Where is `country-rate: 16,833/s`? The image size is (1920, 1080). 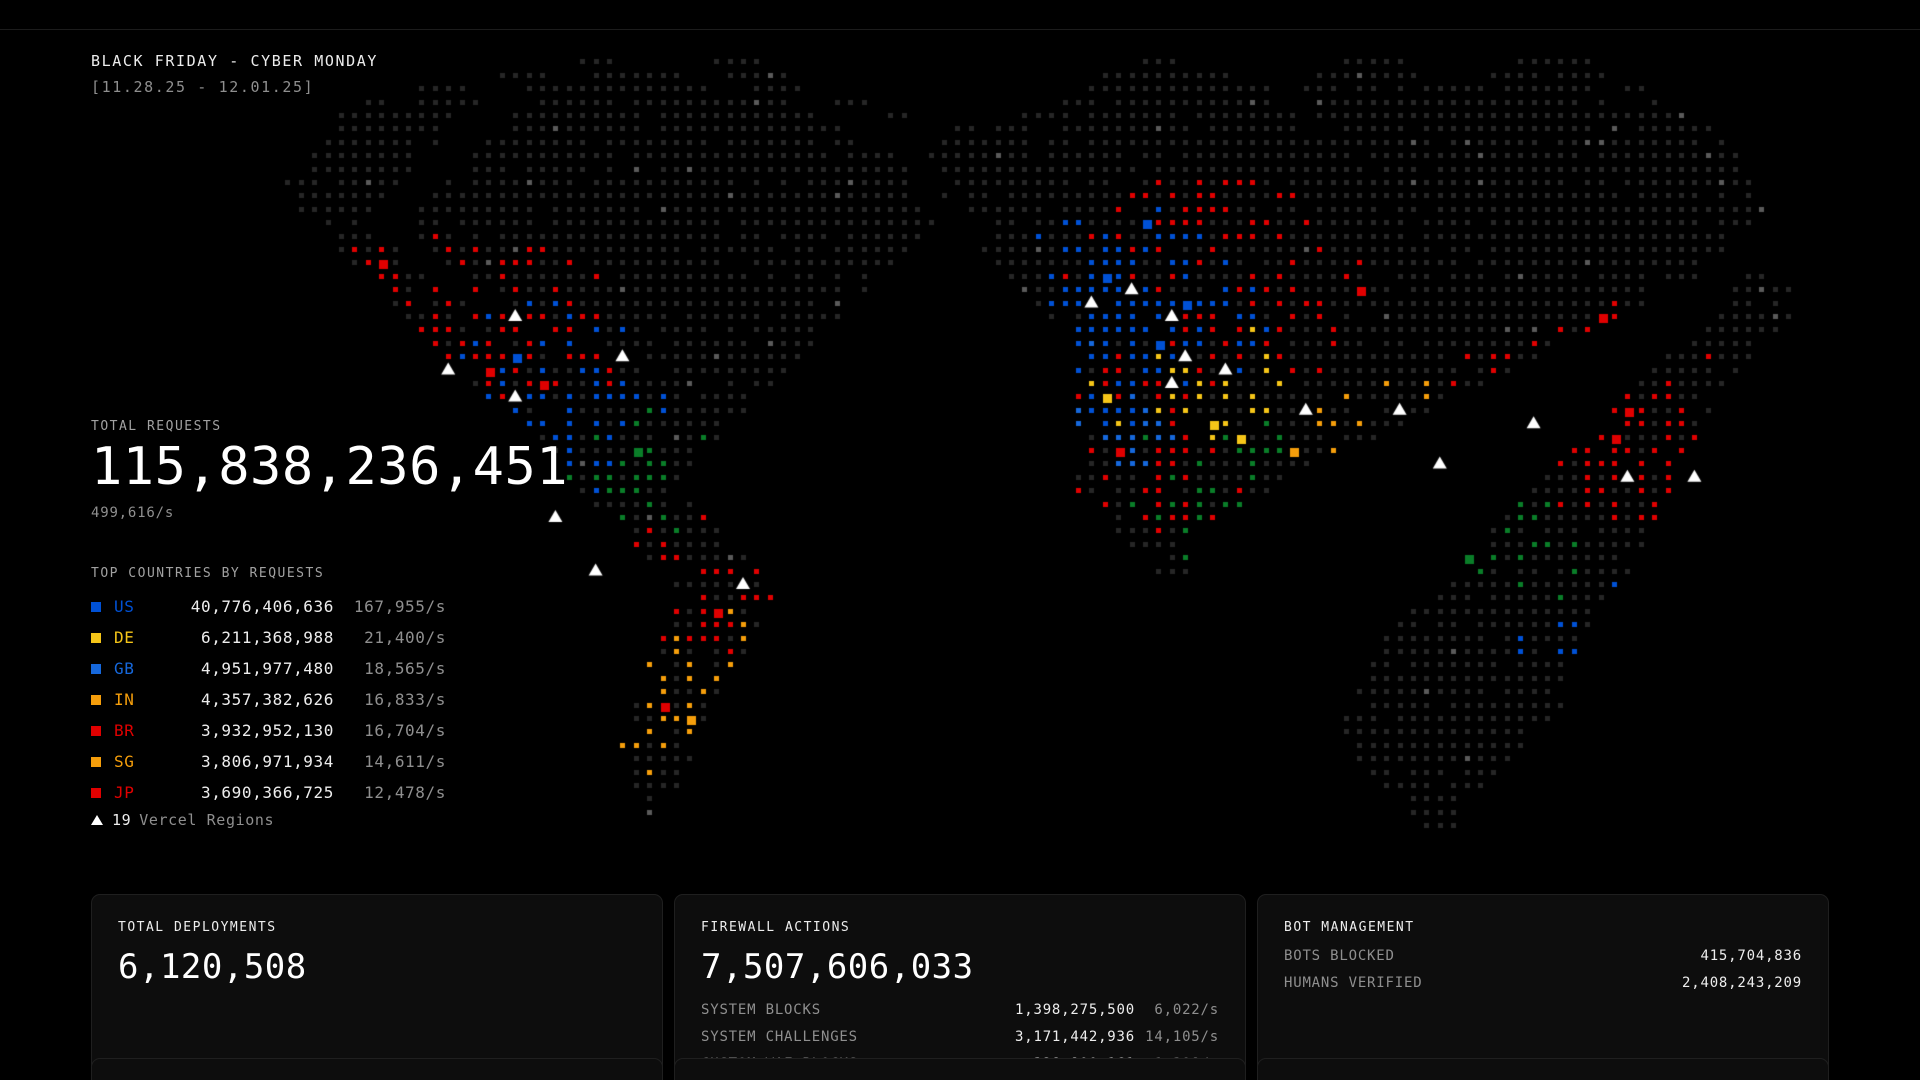 country-rate: 16,833/s is located at coordinates (405, 699).